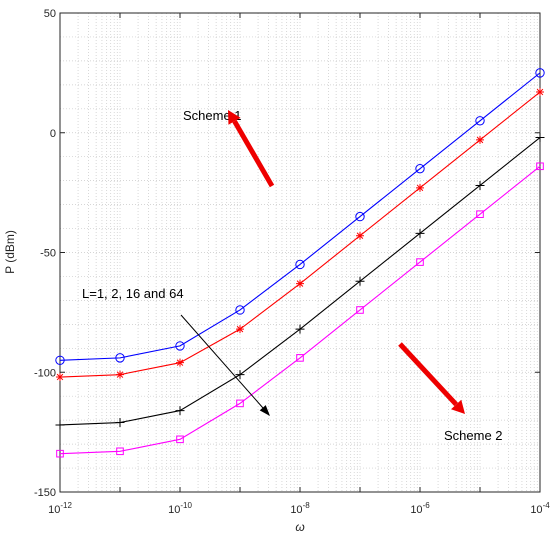 This screenshot has height=536, width=552. I want to click on annotation-scheme-1: Scheme 1, so click(212, 115).